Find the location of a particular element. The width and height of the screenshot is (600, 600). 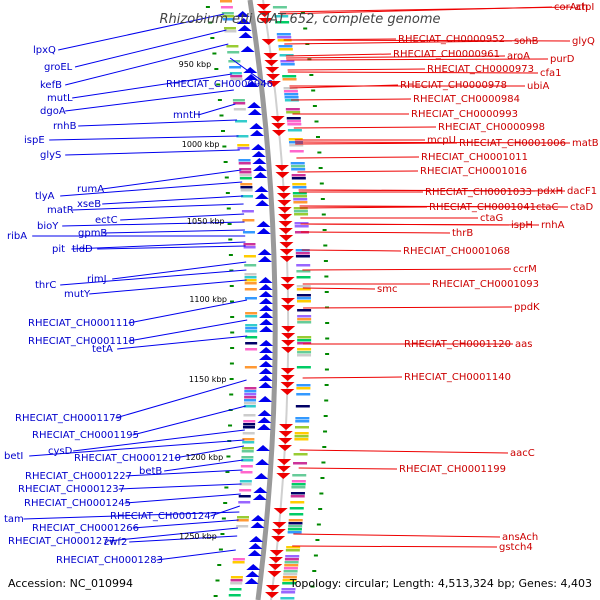

left-gene-label: betI is located at coordinates (13, 456).